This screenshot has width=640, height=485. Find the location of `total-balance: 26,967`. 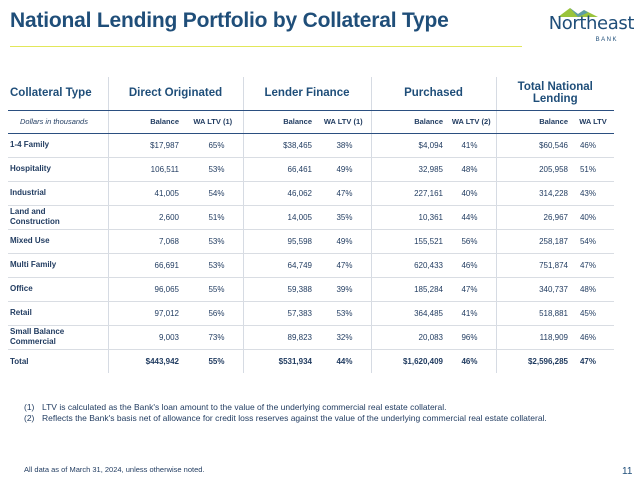

total-balance: 26,967 is located at coordinates (533, 217).